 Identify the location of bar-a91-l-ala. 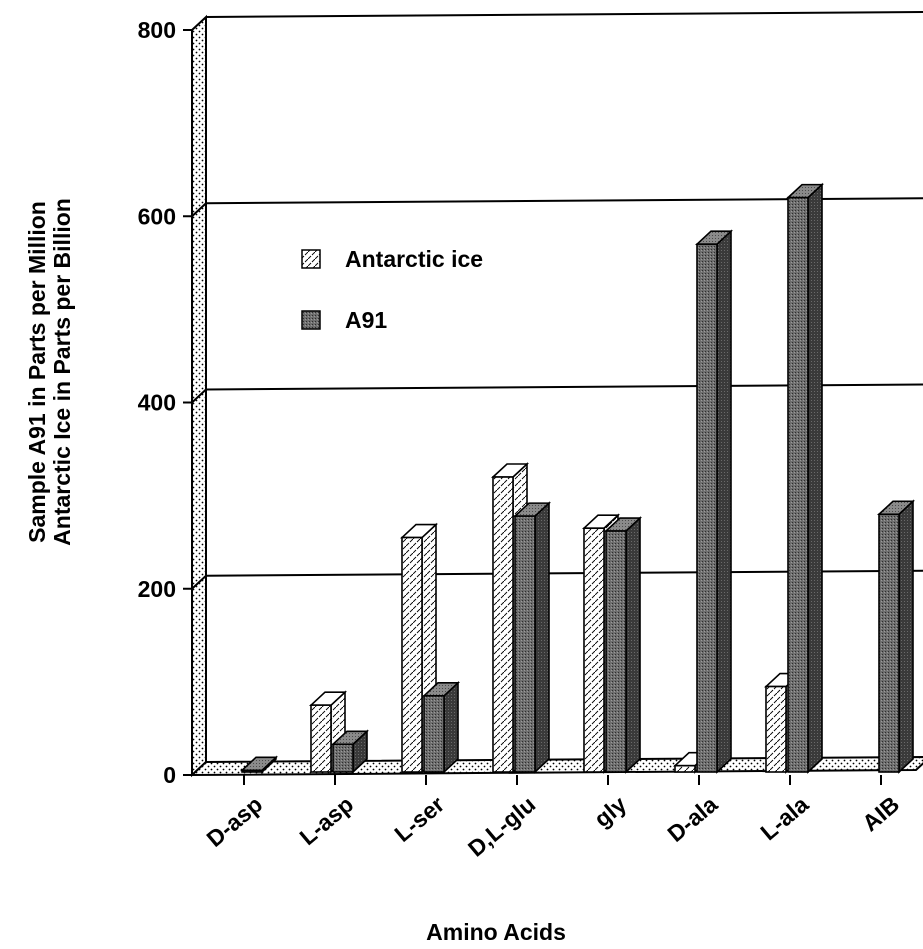
(805, 478).